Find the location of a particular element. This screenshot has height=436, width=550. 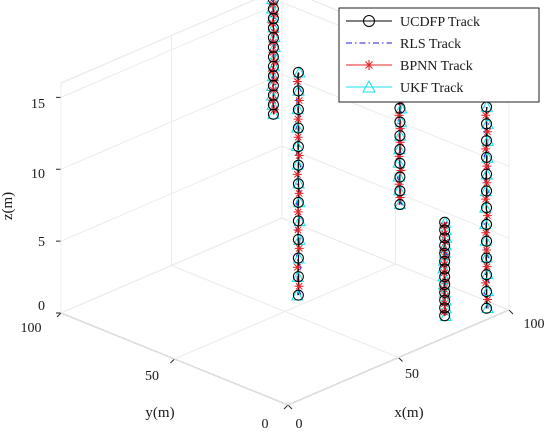

bpnn-track-line is located at coordinates (445, 269).